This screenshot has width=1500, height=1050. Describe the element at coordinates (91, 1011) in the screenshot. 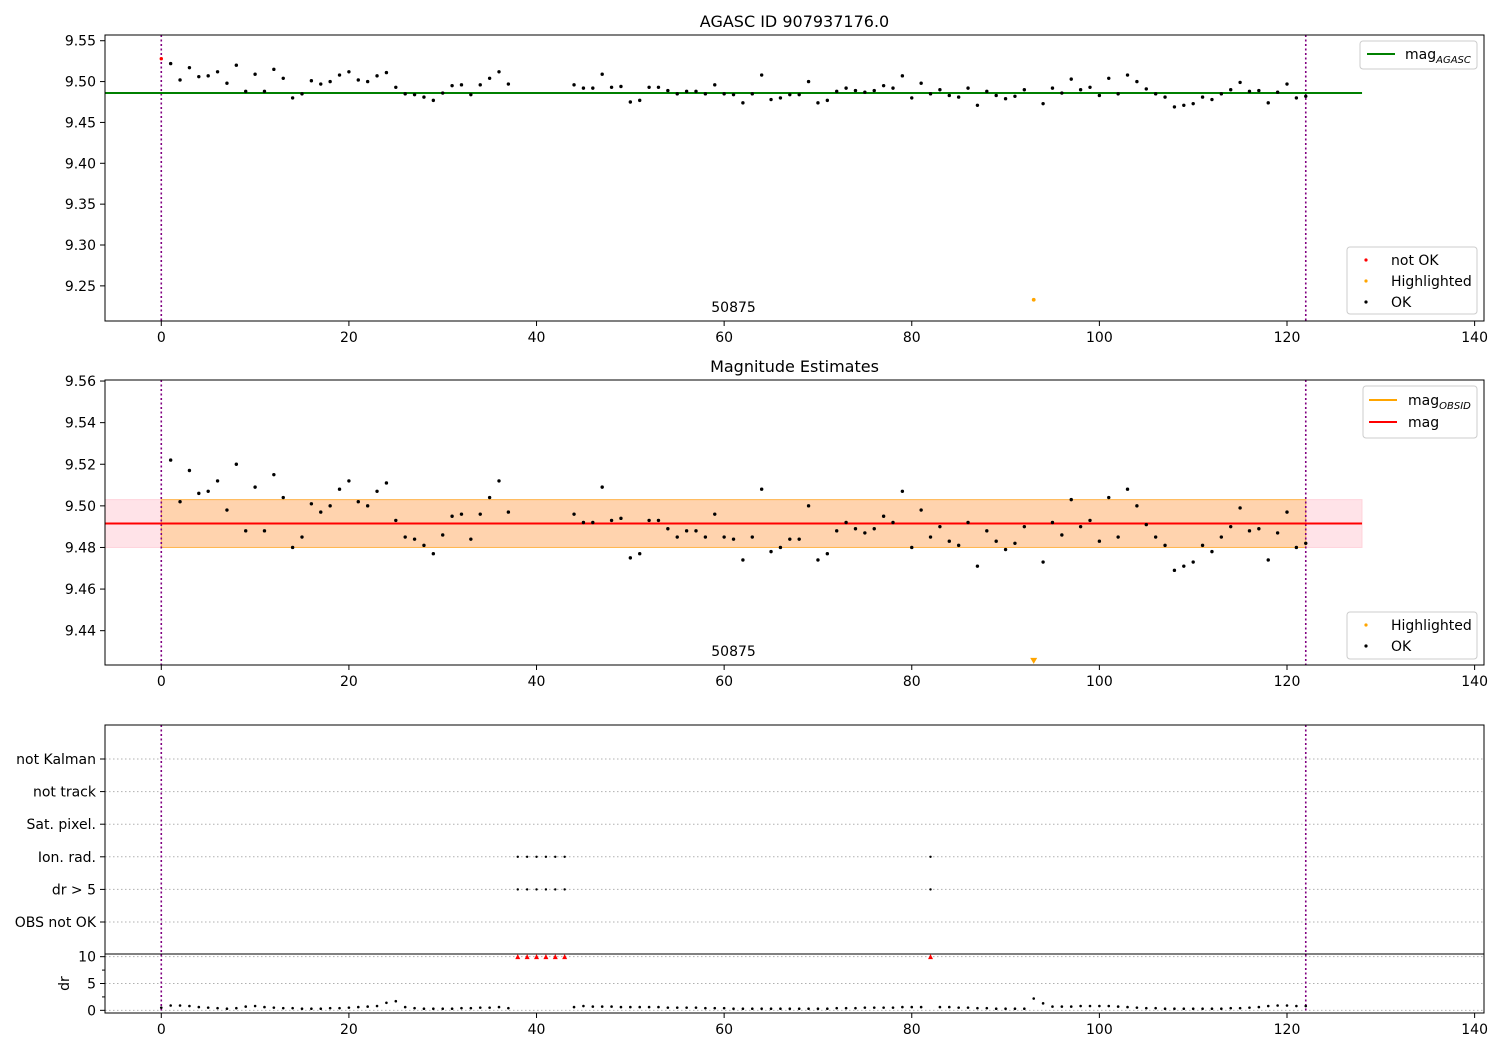

I see `dr-tick-label: 0` at that location.